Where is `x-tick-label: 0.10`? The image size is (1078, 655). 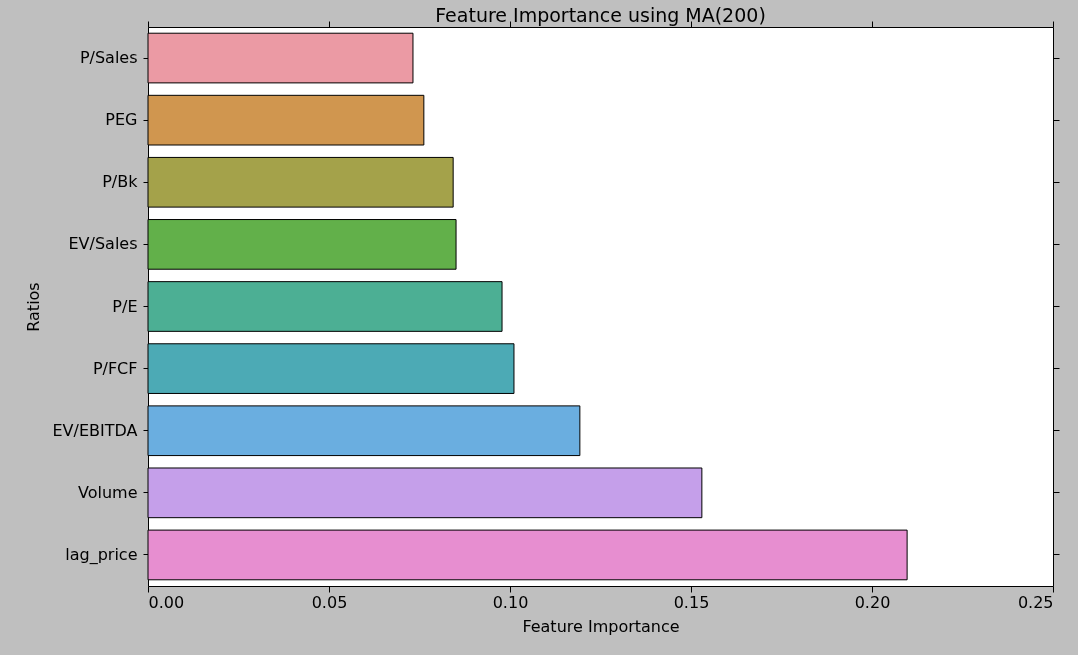 x-tick-label: 0.10 is located at coordinates (510, 602).